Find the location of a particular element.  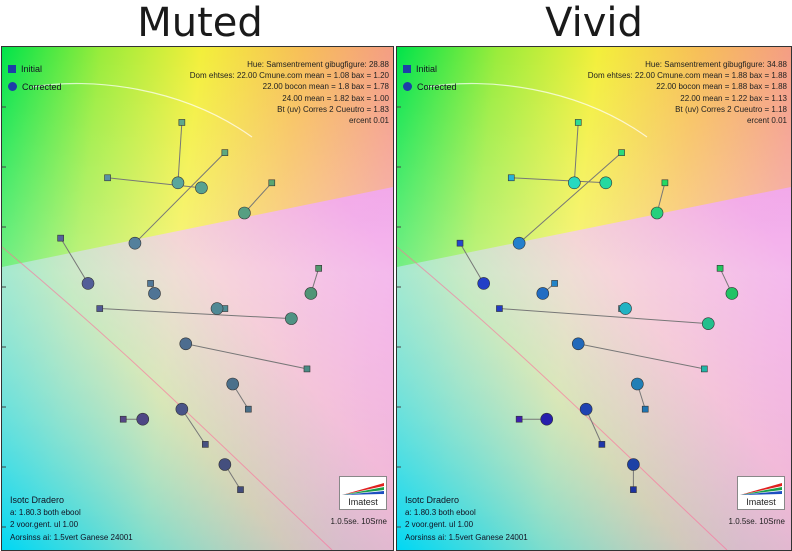

stats-line: 22.00 mean = 1.22 bax = 1.13 is located at coordinates (733, 98).